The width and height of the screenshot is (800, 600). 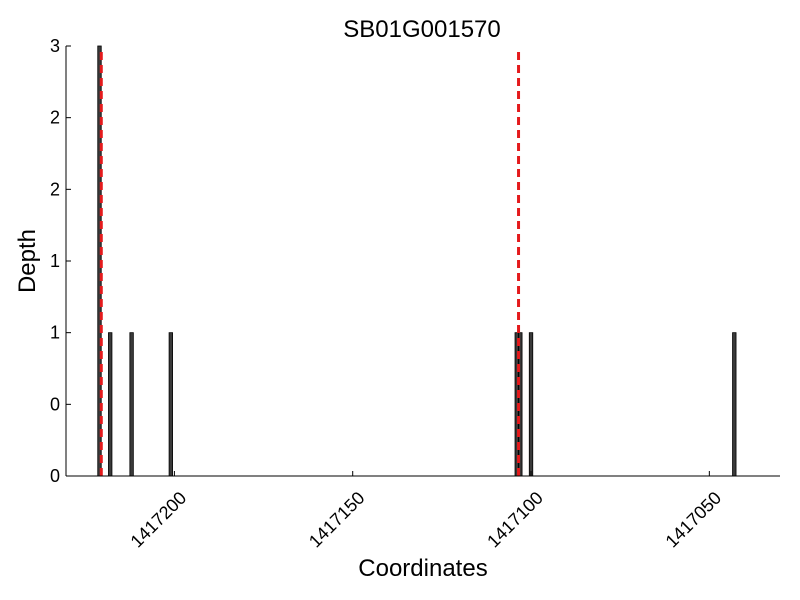 What do you see at coordinates (27, 261) in the screenshot?
I see `y-axis-title: Depth` at bounding box center [27, 261].